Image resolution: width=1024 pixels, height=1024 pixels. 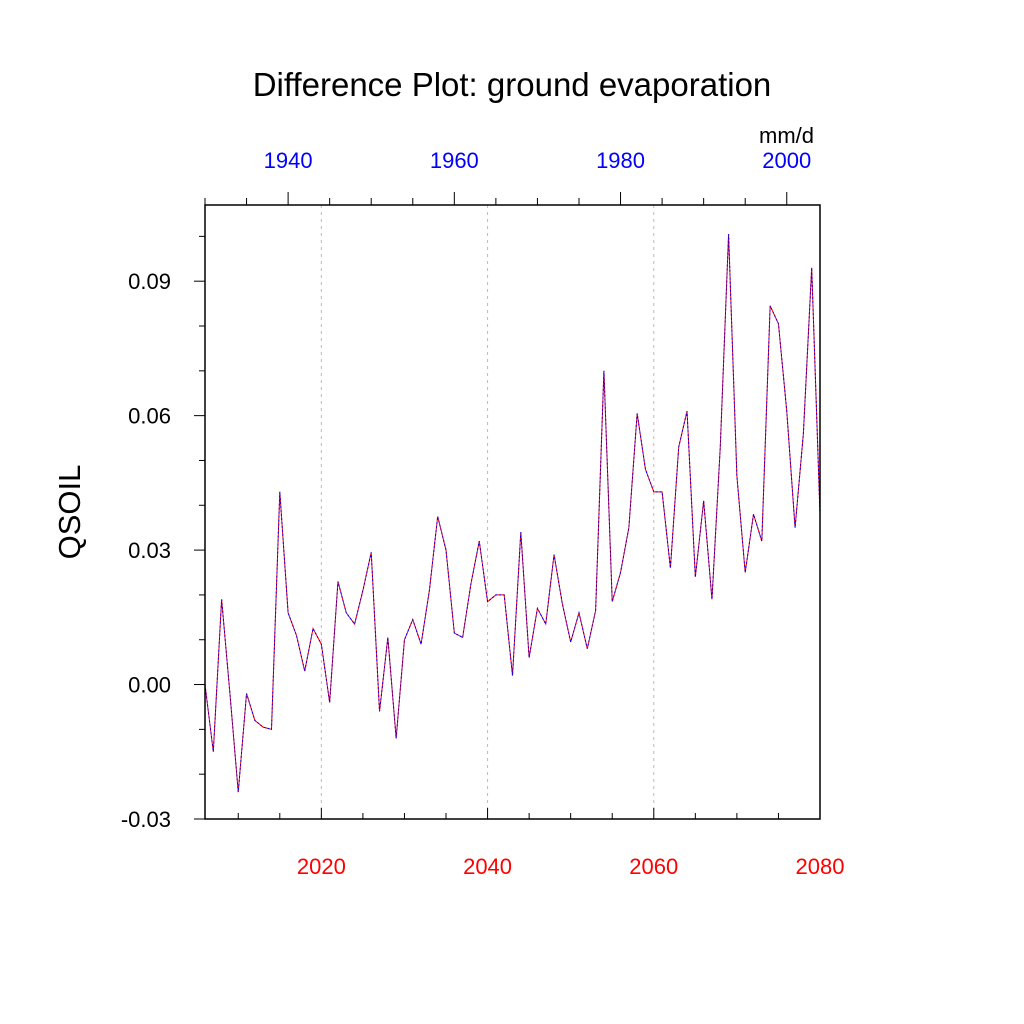 I want to click on bottom-tick-label-2020: 2020, so click(x=321, y=866).